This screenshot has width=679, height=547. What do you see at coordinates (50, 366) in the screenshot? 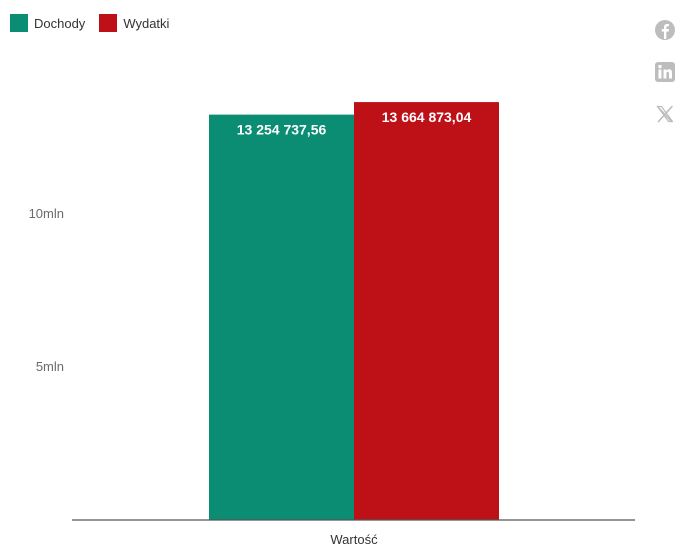
I see `y-tick-label: 5mln` at bounding box center [50, 366].